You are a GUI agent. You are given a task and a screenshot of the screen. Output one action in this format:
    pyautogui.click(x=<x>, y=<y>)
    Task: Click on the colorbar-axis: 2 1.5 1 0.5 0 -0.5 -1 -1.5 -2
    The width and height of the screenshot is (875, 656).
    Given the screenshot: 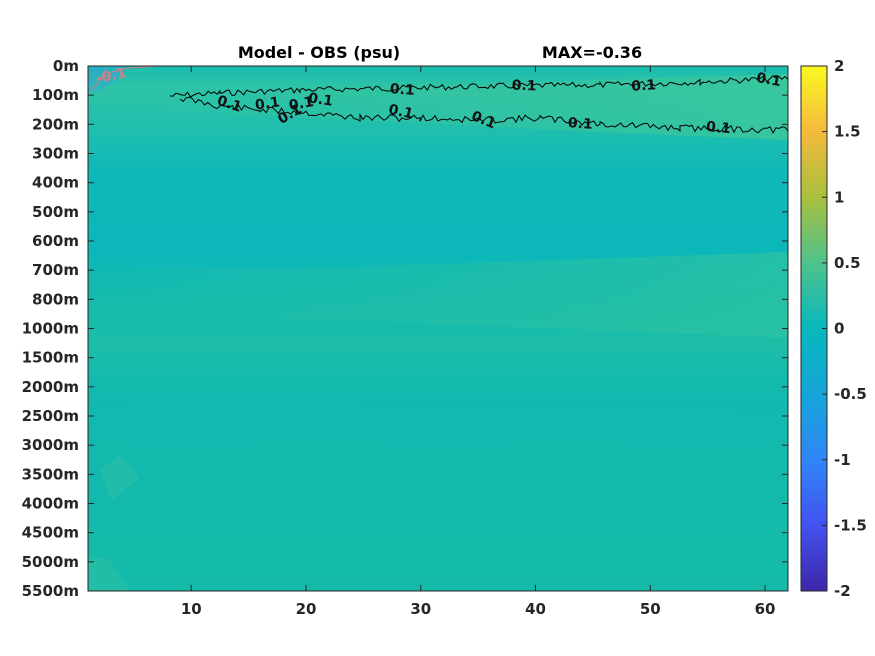 What is the action you would take?
    pyautogui.click(x=844, y=328)
    